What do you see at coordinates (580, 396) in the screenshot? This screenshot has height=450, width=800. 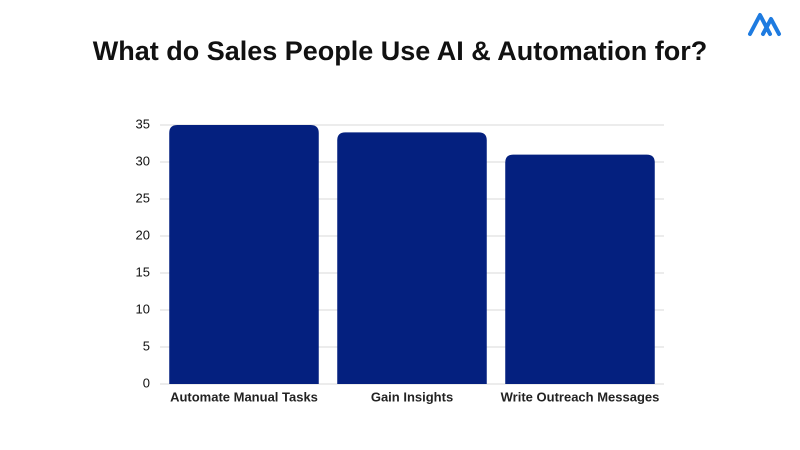 I see `x-tick-label: Write Outreach Messages` at bounding box center [580, 396].